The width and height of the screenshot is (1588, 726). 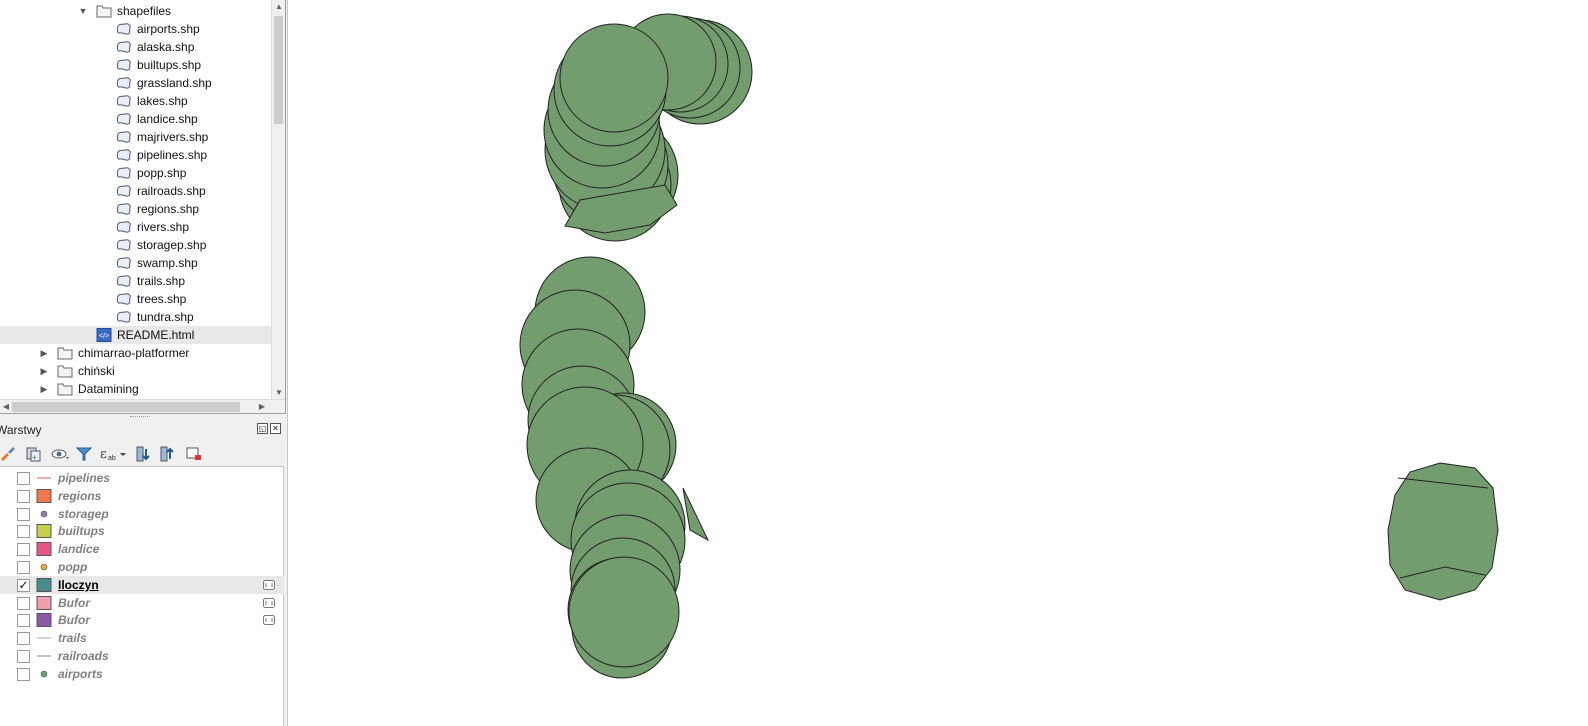 I want to click on layer-name: trails, so click(x=72, y=638).